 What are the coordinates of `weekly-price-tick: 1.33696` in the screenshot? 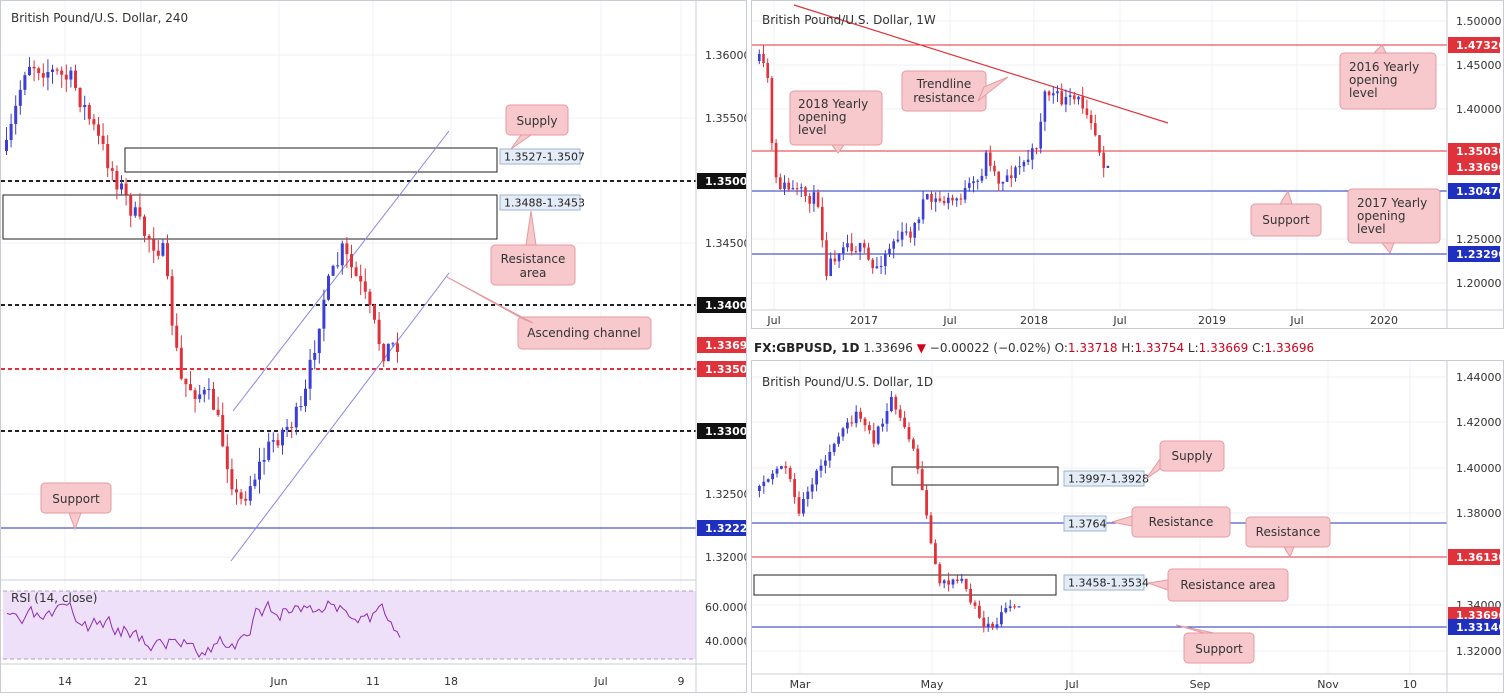 It's located at (1476, 167).